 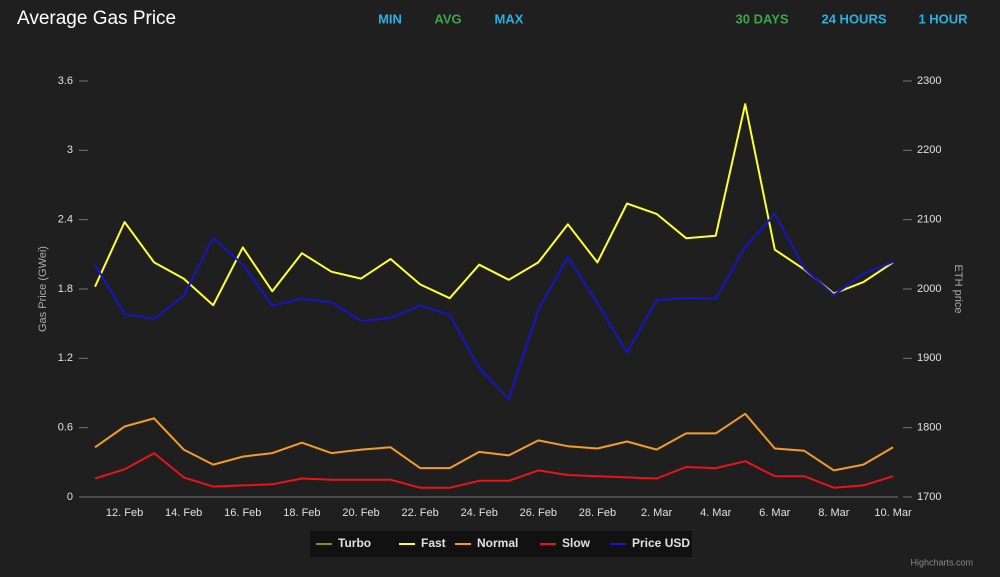 I want to click on x-tick-label: 14. Feb, so click(x=183, y=513).